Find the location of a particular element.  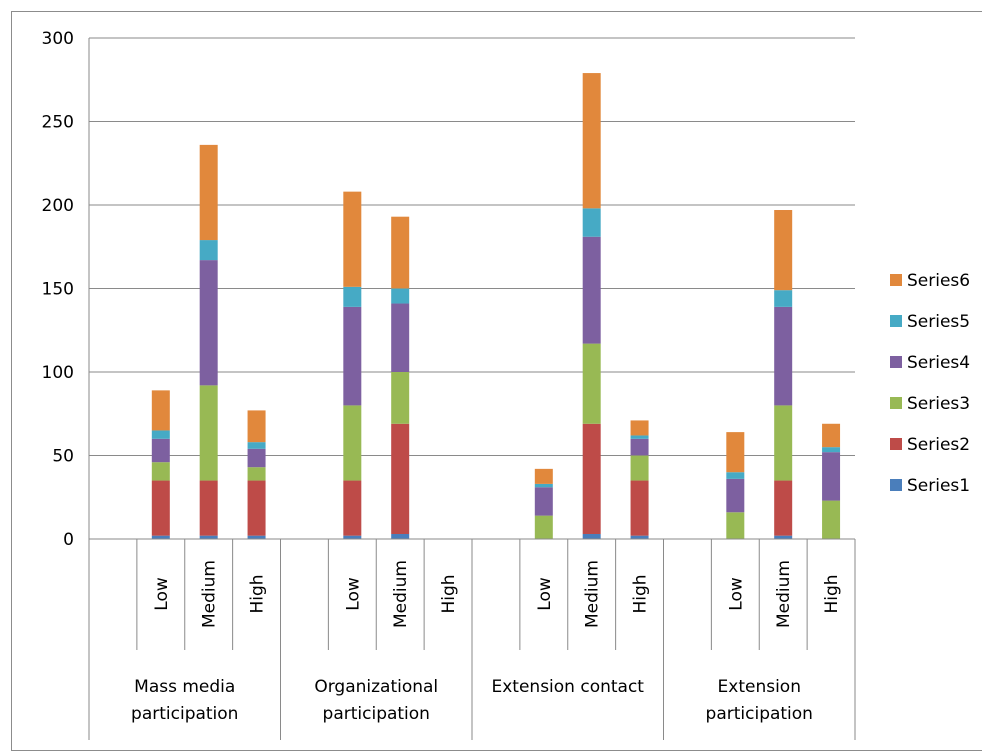

bar-series5-g3-low is located at coordinates (543, 485).